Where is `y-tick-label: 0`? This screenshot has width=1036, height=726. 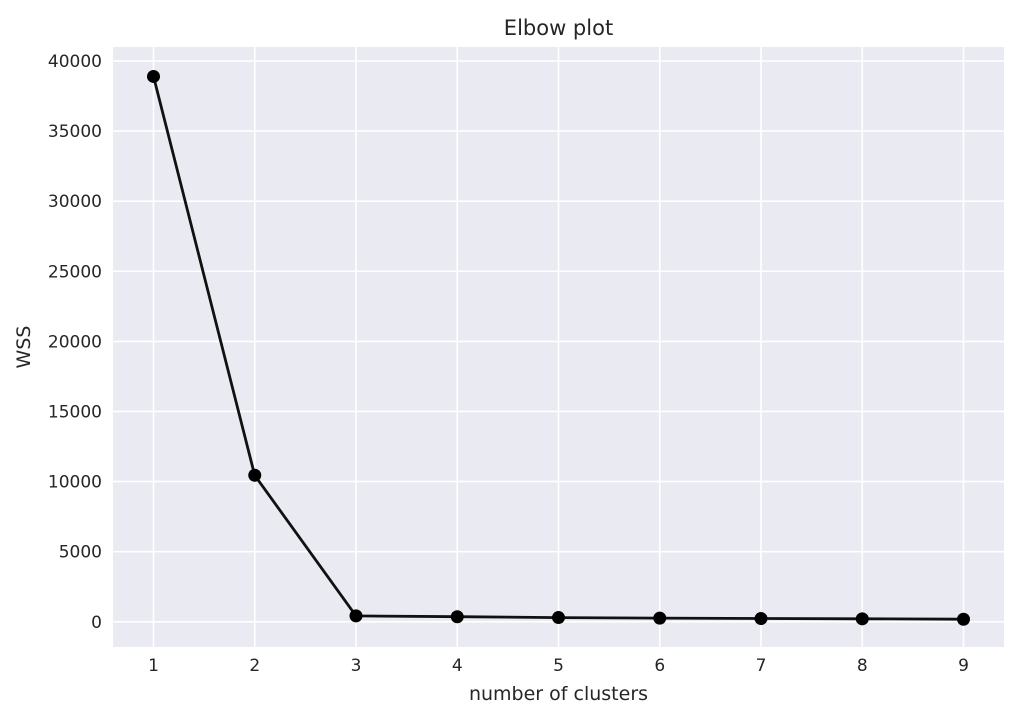 y-tick-label: 0 is located at coordinates (96, 623).